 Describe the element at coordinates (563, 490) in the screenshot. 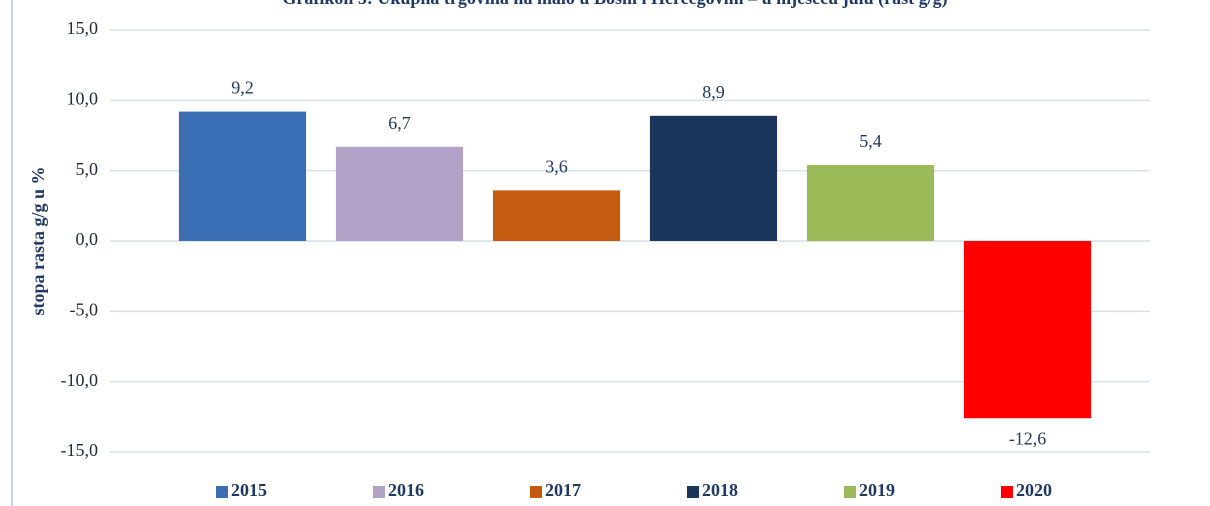

I see `legend-label: 2017` at that location.